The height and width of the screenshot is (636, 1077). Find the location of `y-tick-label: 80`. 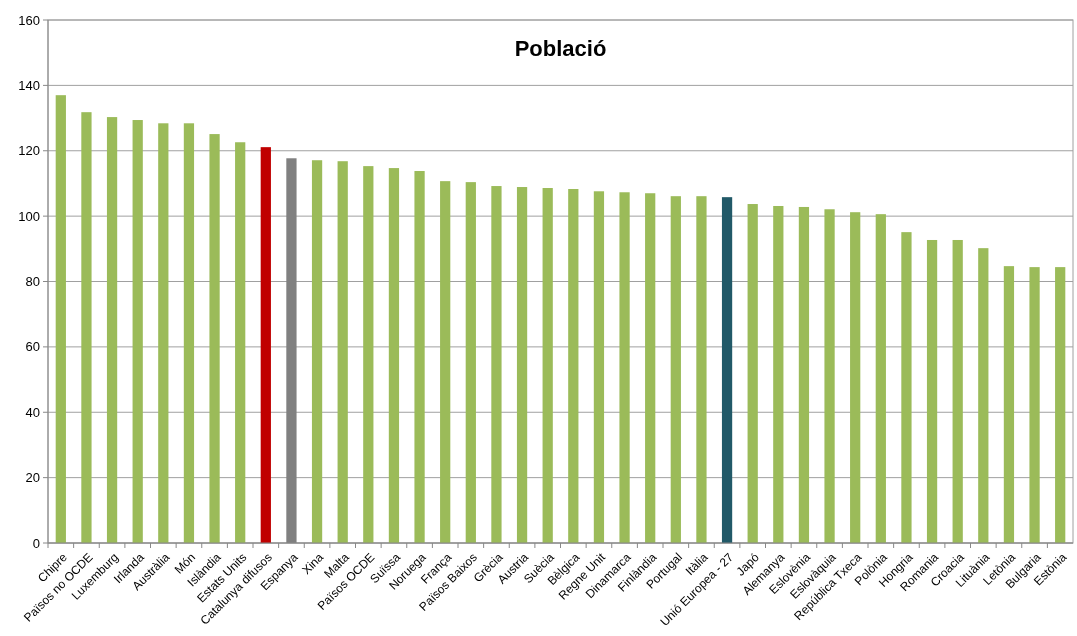

y-tick-label: 80 is located at coordinates (32, 282).